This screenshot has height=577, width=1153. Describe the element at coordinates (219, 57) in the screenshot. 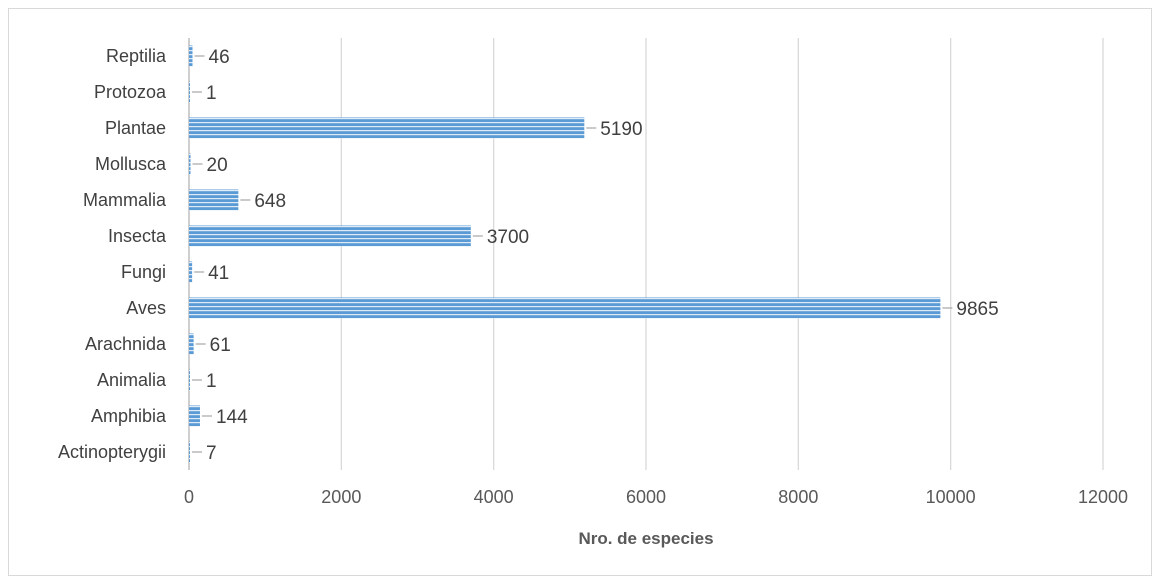

I see `data-label: 46` at that location.